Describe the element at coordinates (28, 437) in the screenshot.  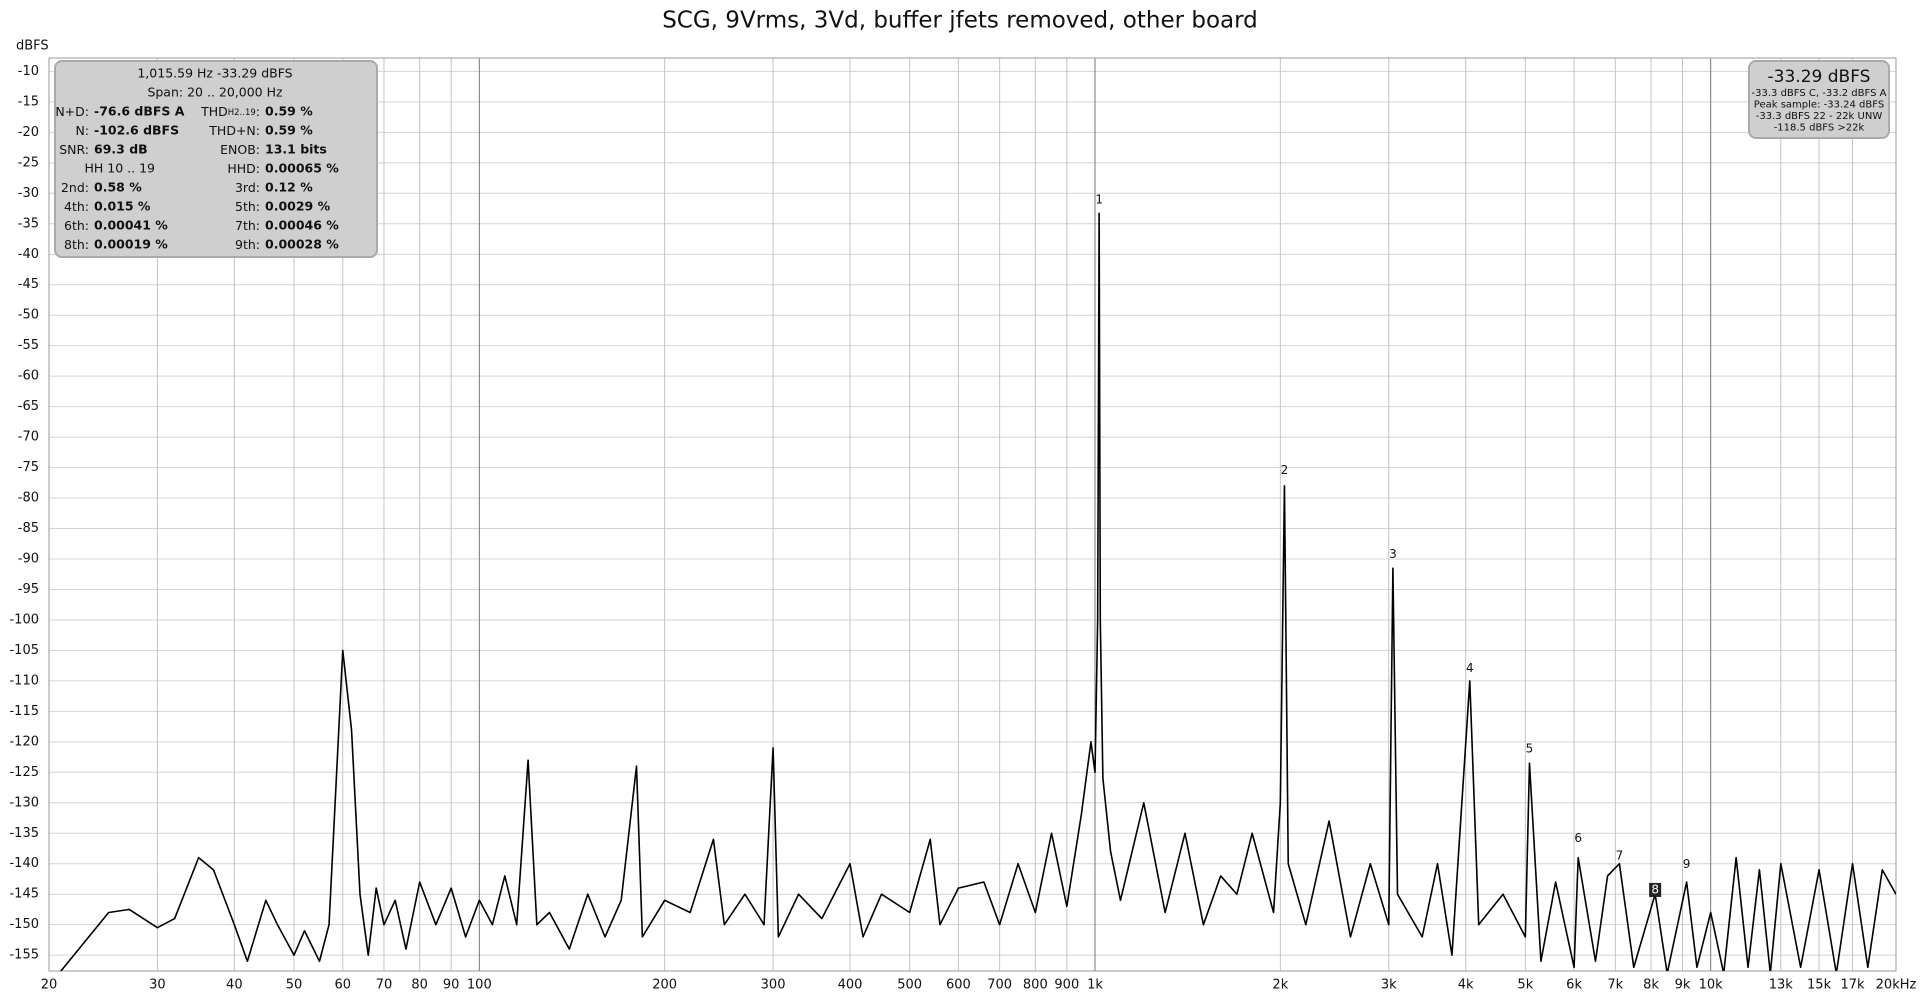
I see `y-tick-label: -70` at that location.